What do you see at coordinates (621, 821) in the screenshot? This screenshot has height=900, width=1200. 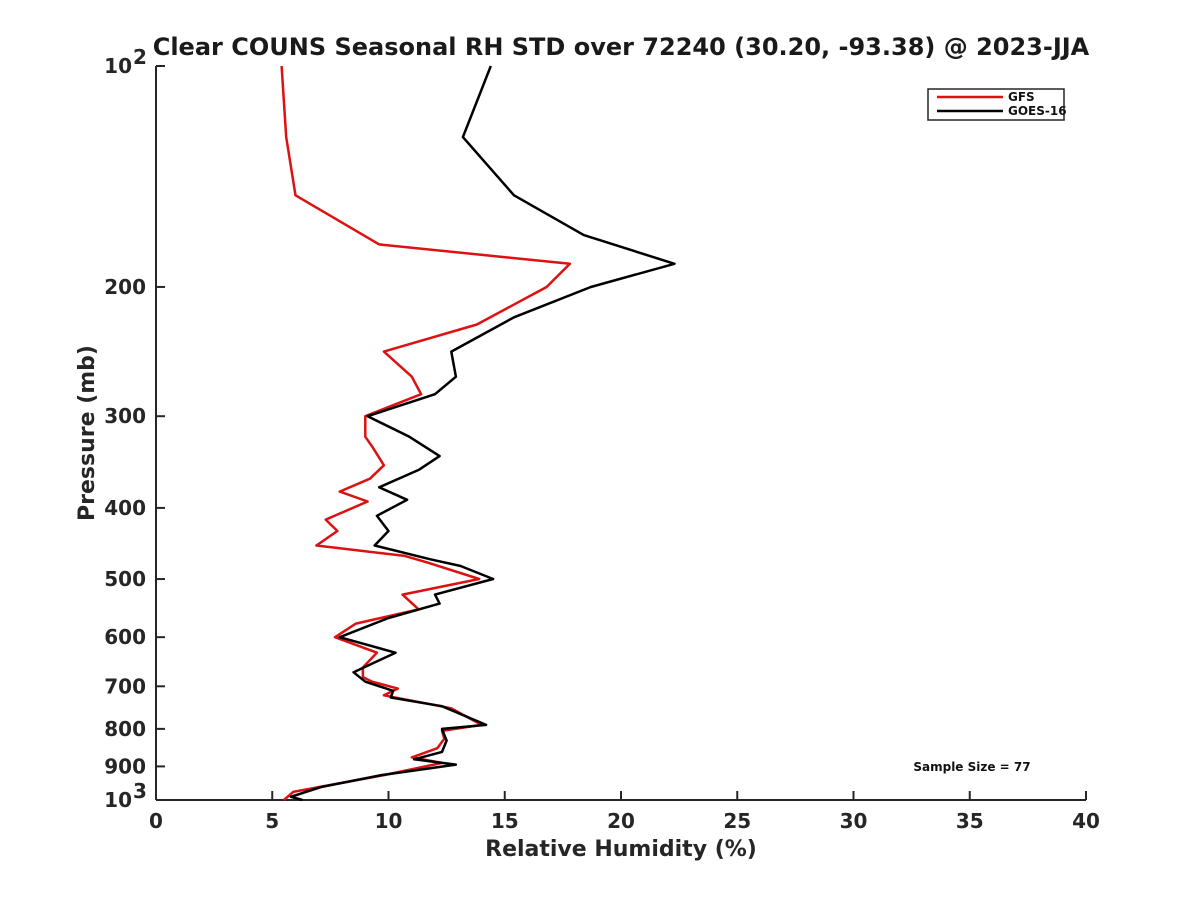 I see `x-tick-label: 20` at bounding box center [621, 821].